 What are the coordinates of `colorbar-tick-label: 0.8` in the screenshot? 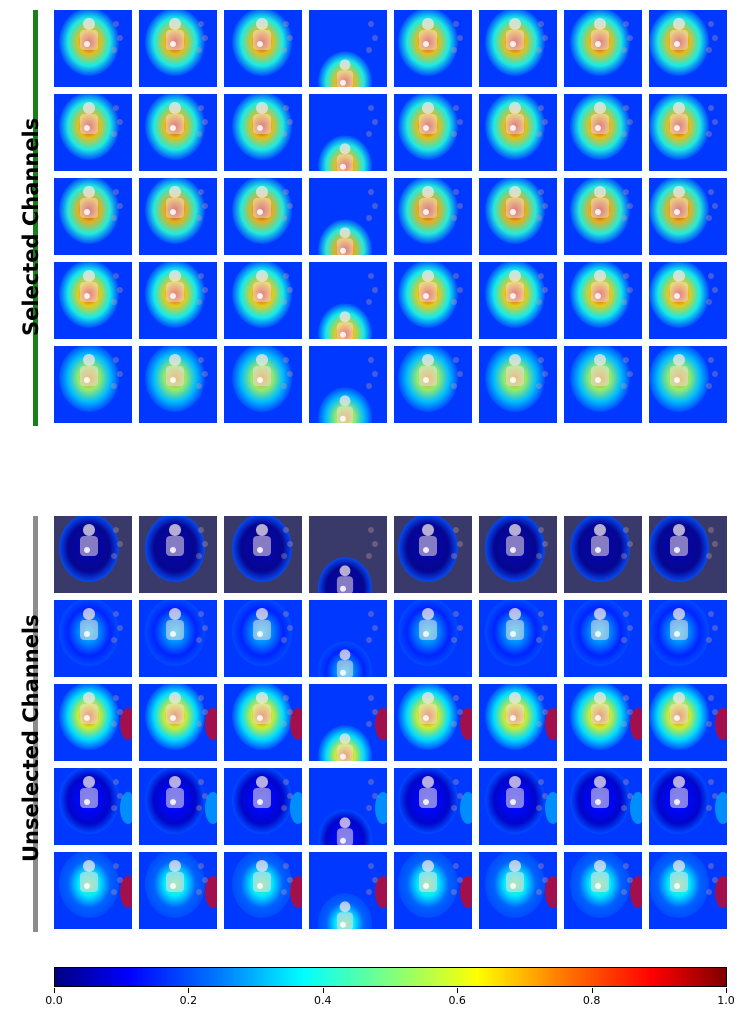 It's located at (591, 1000).